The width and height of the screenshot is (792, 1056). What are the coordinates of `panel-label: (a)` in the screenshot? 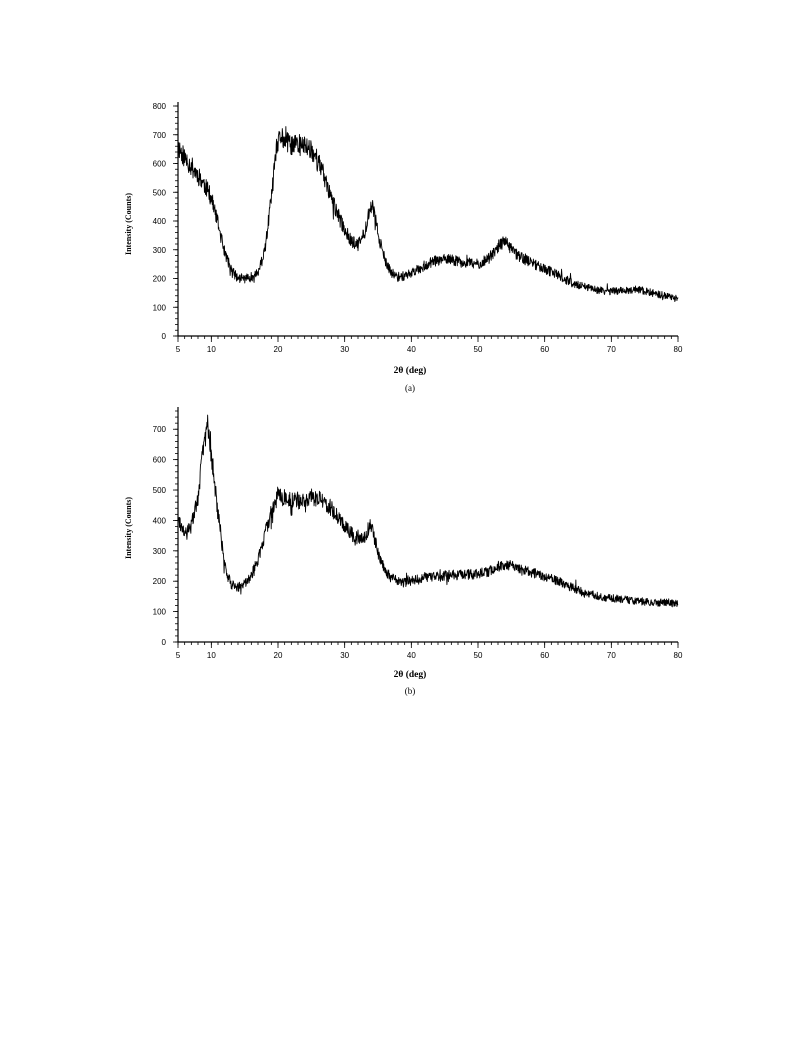 It's located at (410, 388).